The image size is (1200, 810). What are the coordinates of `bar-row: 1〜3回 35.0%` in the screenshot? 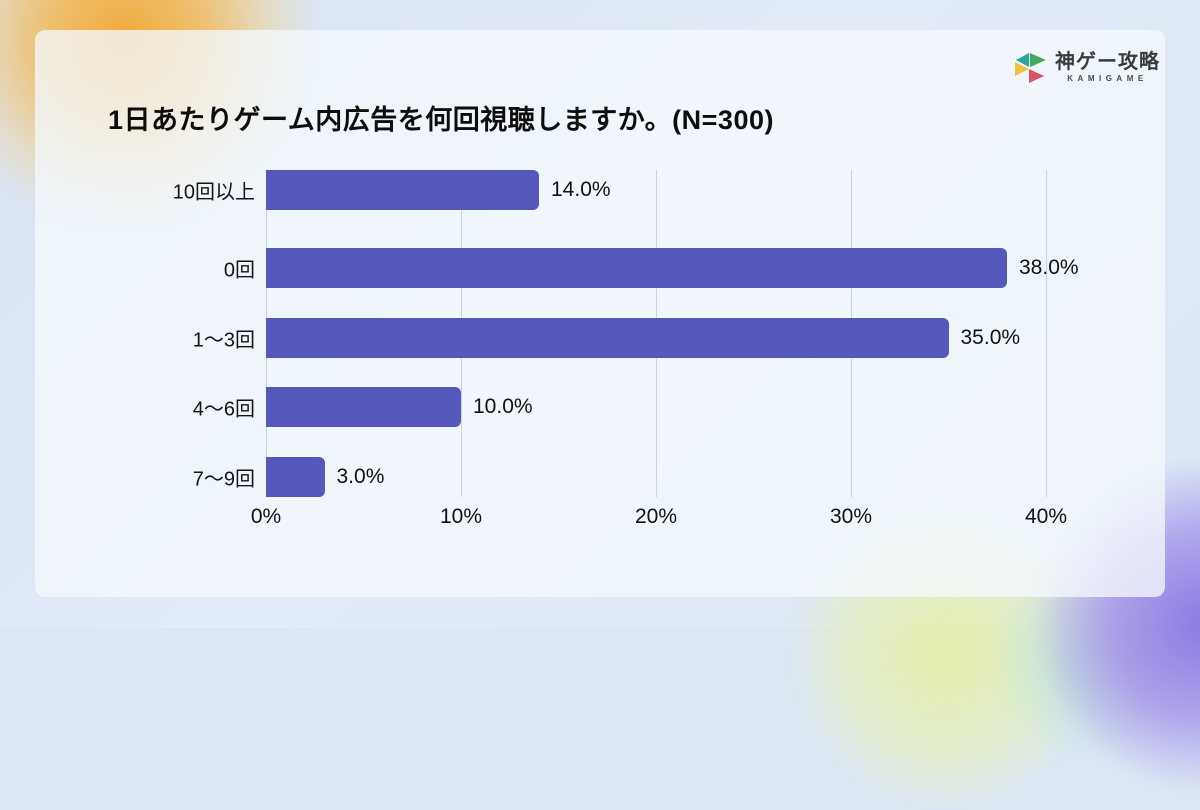 It's located at (619, 338).